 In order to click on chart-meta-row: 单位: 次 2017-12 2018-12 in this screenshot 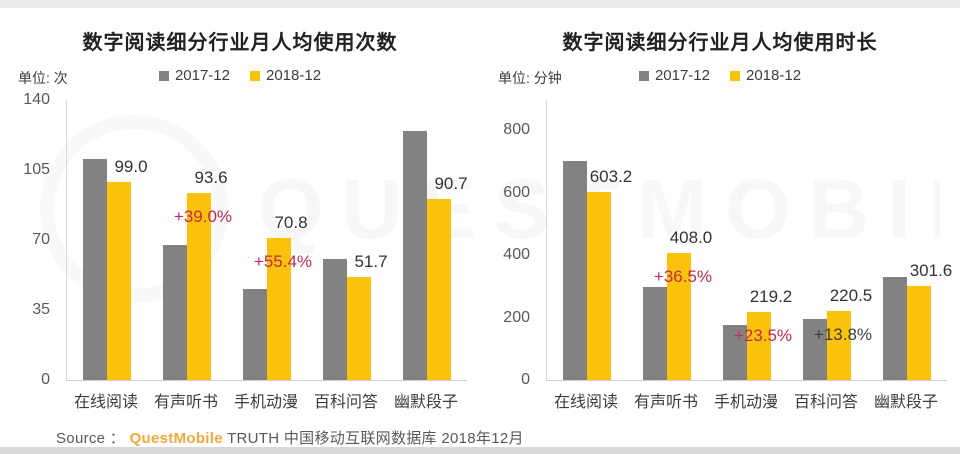, I will do `click(240, 76)`.